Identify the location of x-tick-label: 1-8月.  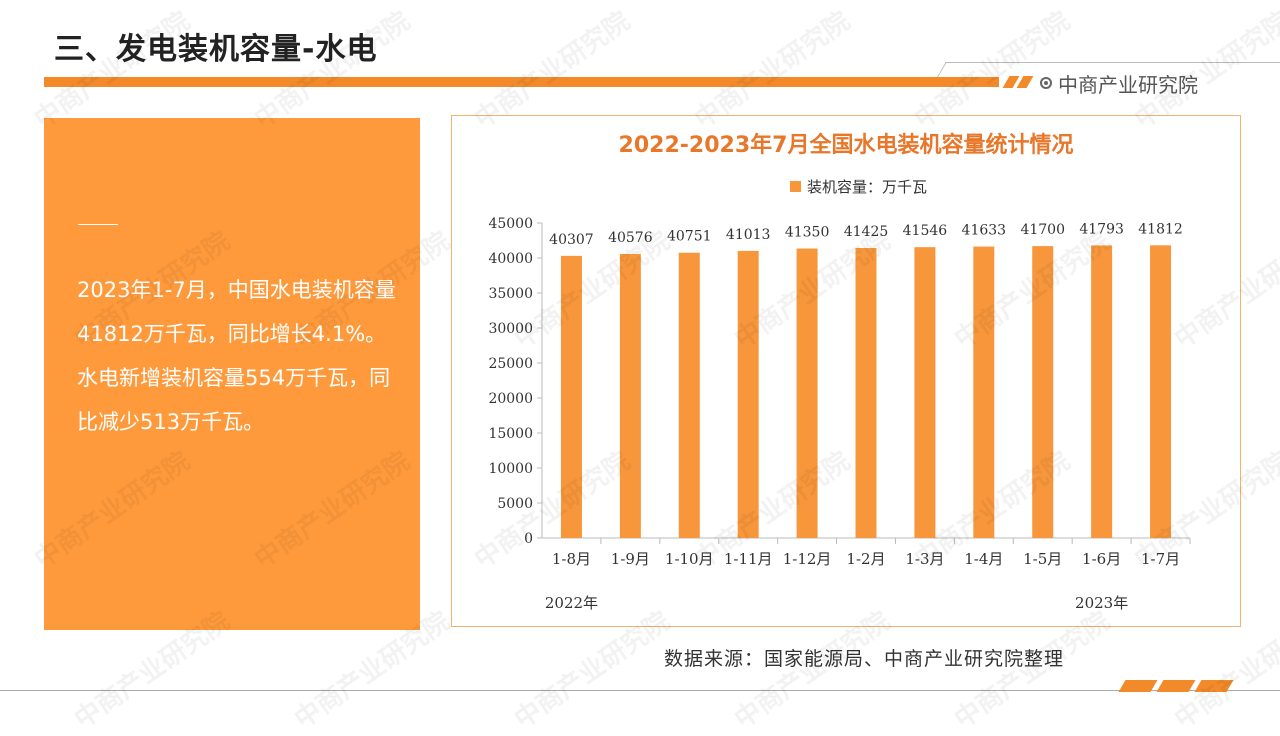
(571, 559).